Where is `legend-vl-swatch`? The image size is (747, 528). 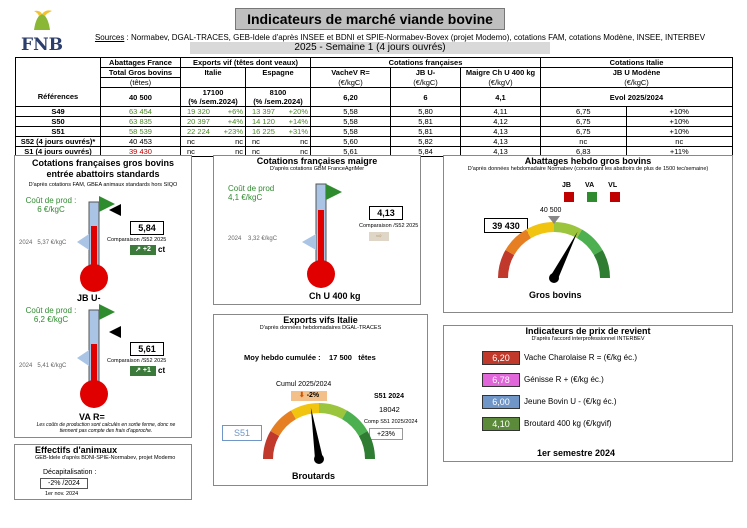
legend-vl-swatch is located at coordinates (615, 197).